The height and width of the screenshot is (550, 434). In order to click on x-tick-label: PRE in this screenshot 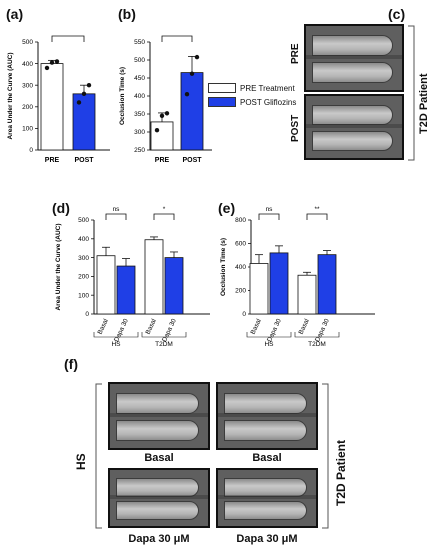, I will do `click(52, 160)`.